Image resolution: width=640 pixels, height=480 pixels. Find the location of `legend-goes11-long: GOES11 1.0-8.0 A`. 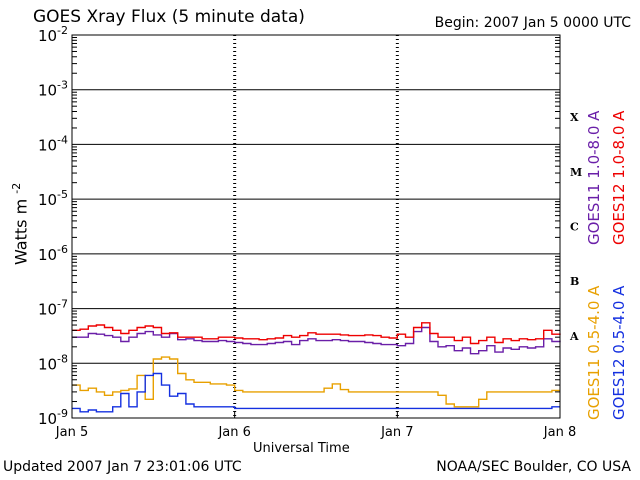

legend-goes11-long: GOES11 1.0-8.0 A is located at coordinates (594, 177).